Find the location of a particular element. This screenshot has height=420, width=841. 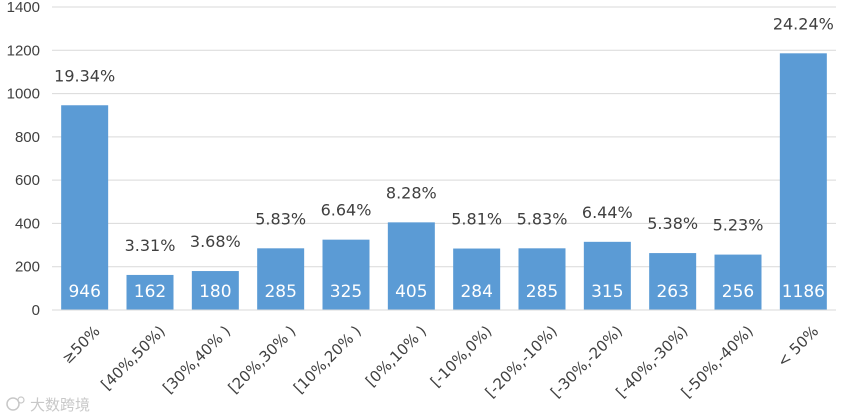

bar-value-label: 263 is located at coordinates (672, 292).